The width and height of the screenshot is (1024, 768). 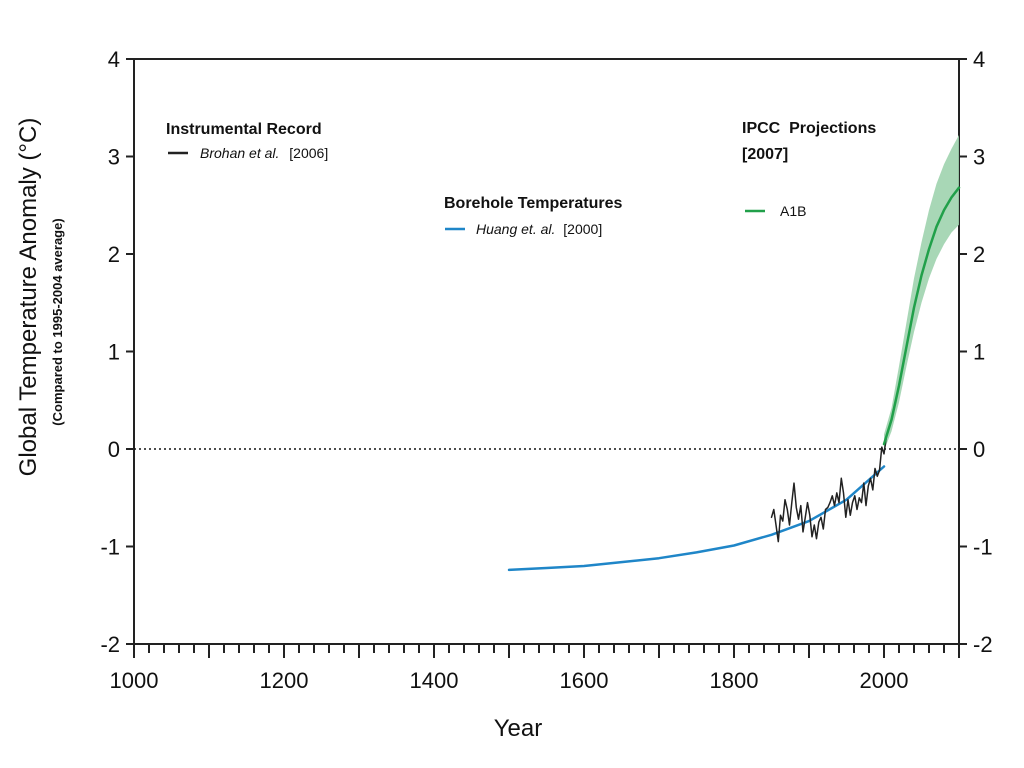 I want to click on series-line-borehole-temperatures, so click(x=696, y=518).